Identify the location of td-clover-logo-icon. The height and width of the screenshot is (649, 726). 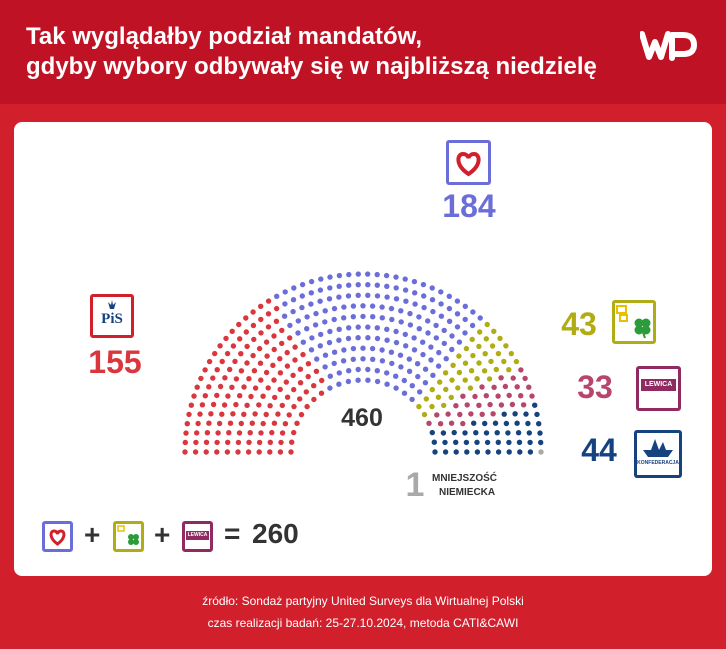
(634, 322).